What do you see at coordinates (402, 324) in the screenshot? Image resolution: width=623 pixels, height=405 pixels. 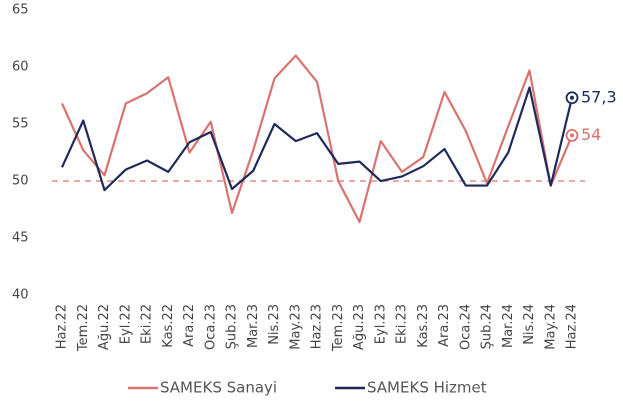 I see `x-tick-label: Eki.23` at bounding box center [402, 324].